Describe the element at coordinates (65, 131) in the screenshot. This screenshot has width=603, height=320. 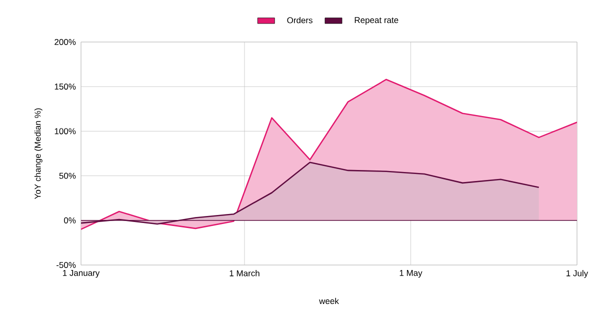
I see `y-tick-label: 100%` at that location.